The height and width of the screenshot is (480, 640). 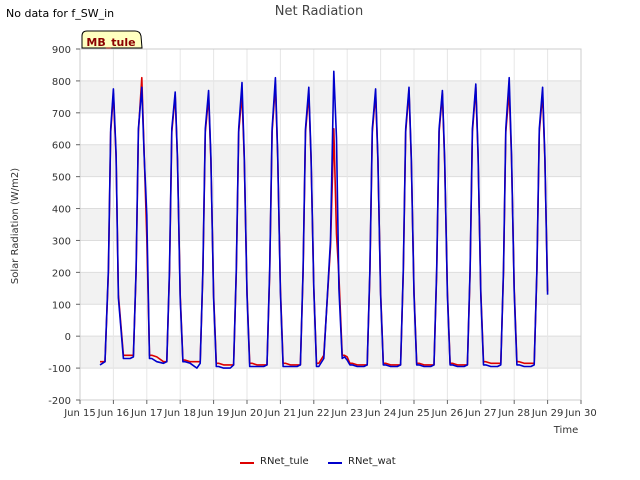 What do you see at coordinates (61, 82) in the screenshot?
I see `y-tick-label: 800` at bounding box center [61, 82].